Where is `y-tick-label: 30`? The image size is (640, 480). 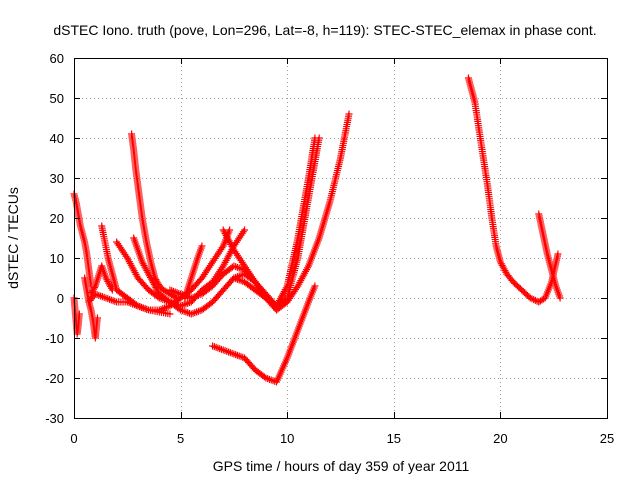 y-tick-label: 30 is located at coordinates (57, 178).